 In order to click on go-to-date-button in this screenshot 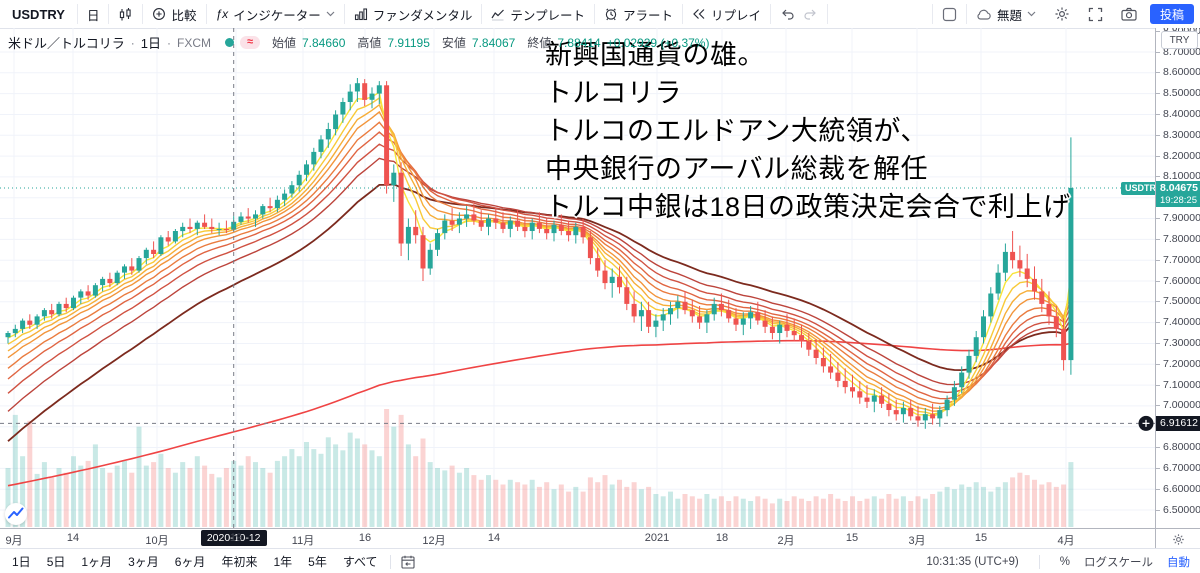, I will do `click(408, 561)`.